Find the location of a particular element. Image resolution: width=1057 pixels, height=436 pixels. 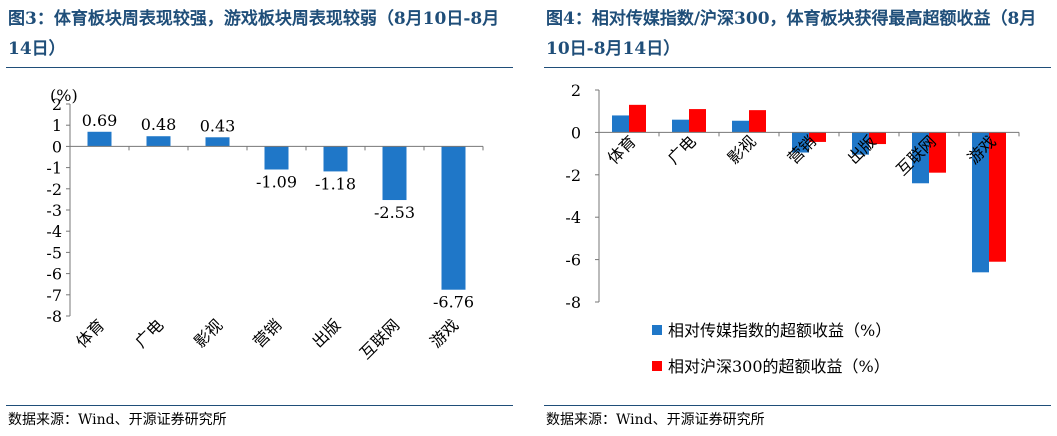

legend-label: 相对沪深300的超额收益（%） is located at coordinates (779, 366).